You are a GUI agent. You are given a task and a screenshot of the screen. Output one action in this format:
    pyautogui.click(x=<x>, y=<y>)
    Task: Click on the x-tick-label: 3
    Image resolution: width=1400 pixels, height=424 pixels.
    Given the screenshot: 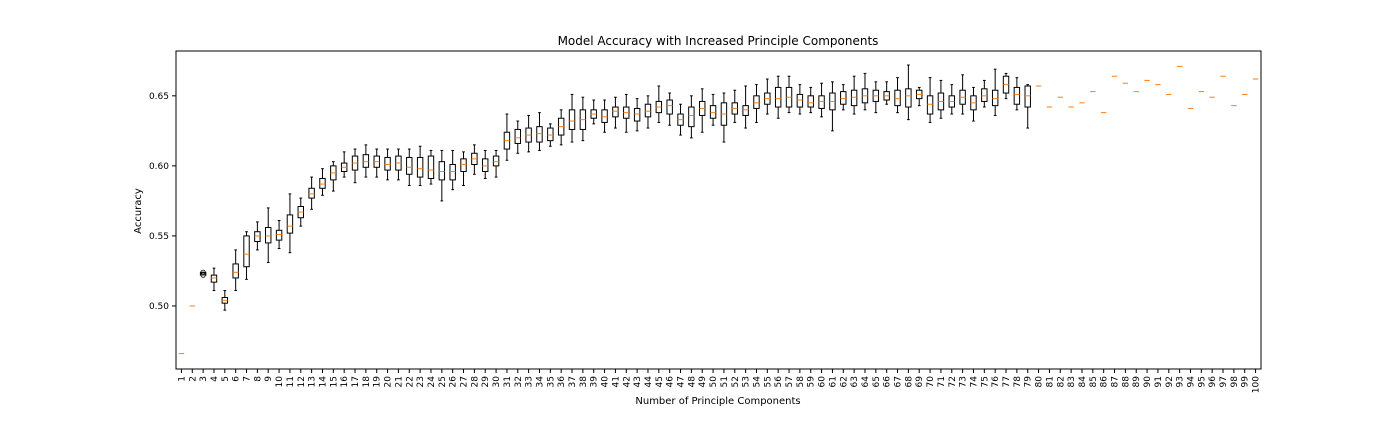 What is the action you would take?
    pyautogui.click(x=204, y=379)
    